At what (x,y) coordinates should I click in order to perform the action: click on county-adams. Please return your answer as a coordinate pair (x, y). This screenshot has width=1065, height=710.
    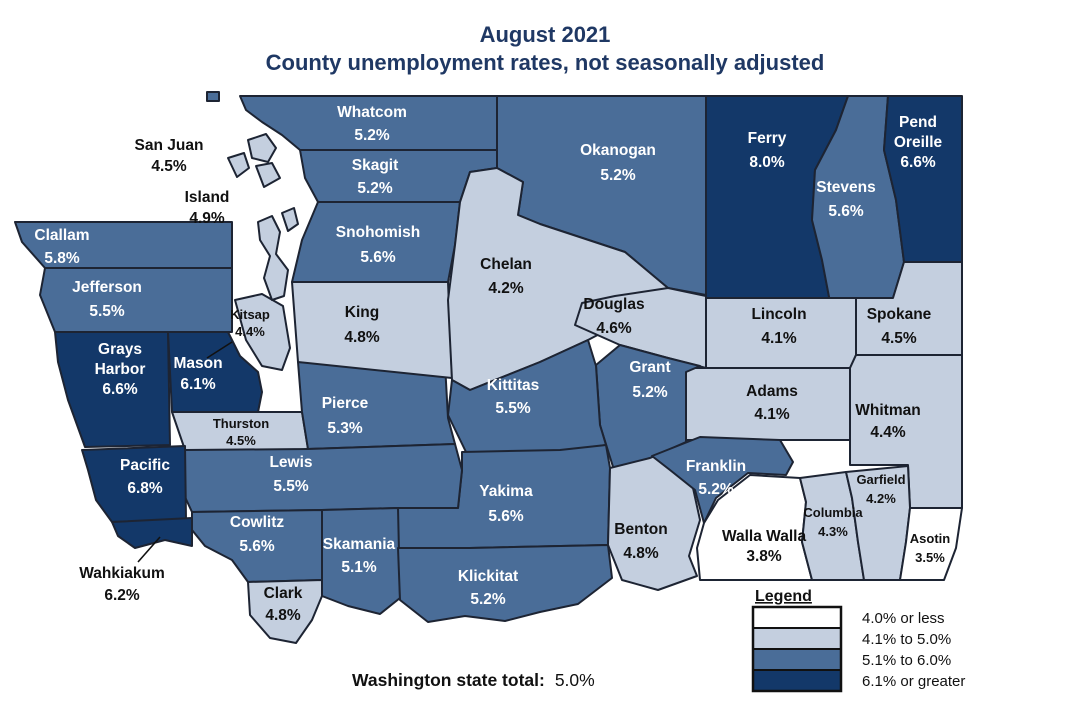
    Looking at the image, I should click on (768, 404).